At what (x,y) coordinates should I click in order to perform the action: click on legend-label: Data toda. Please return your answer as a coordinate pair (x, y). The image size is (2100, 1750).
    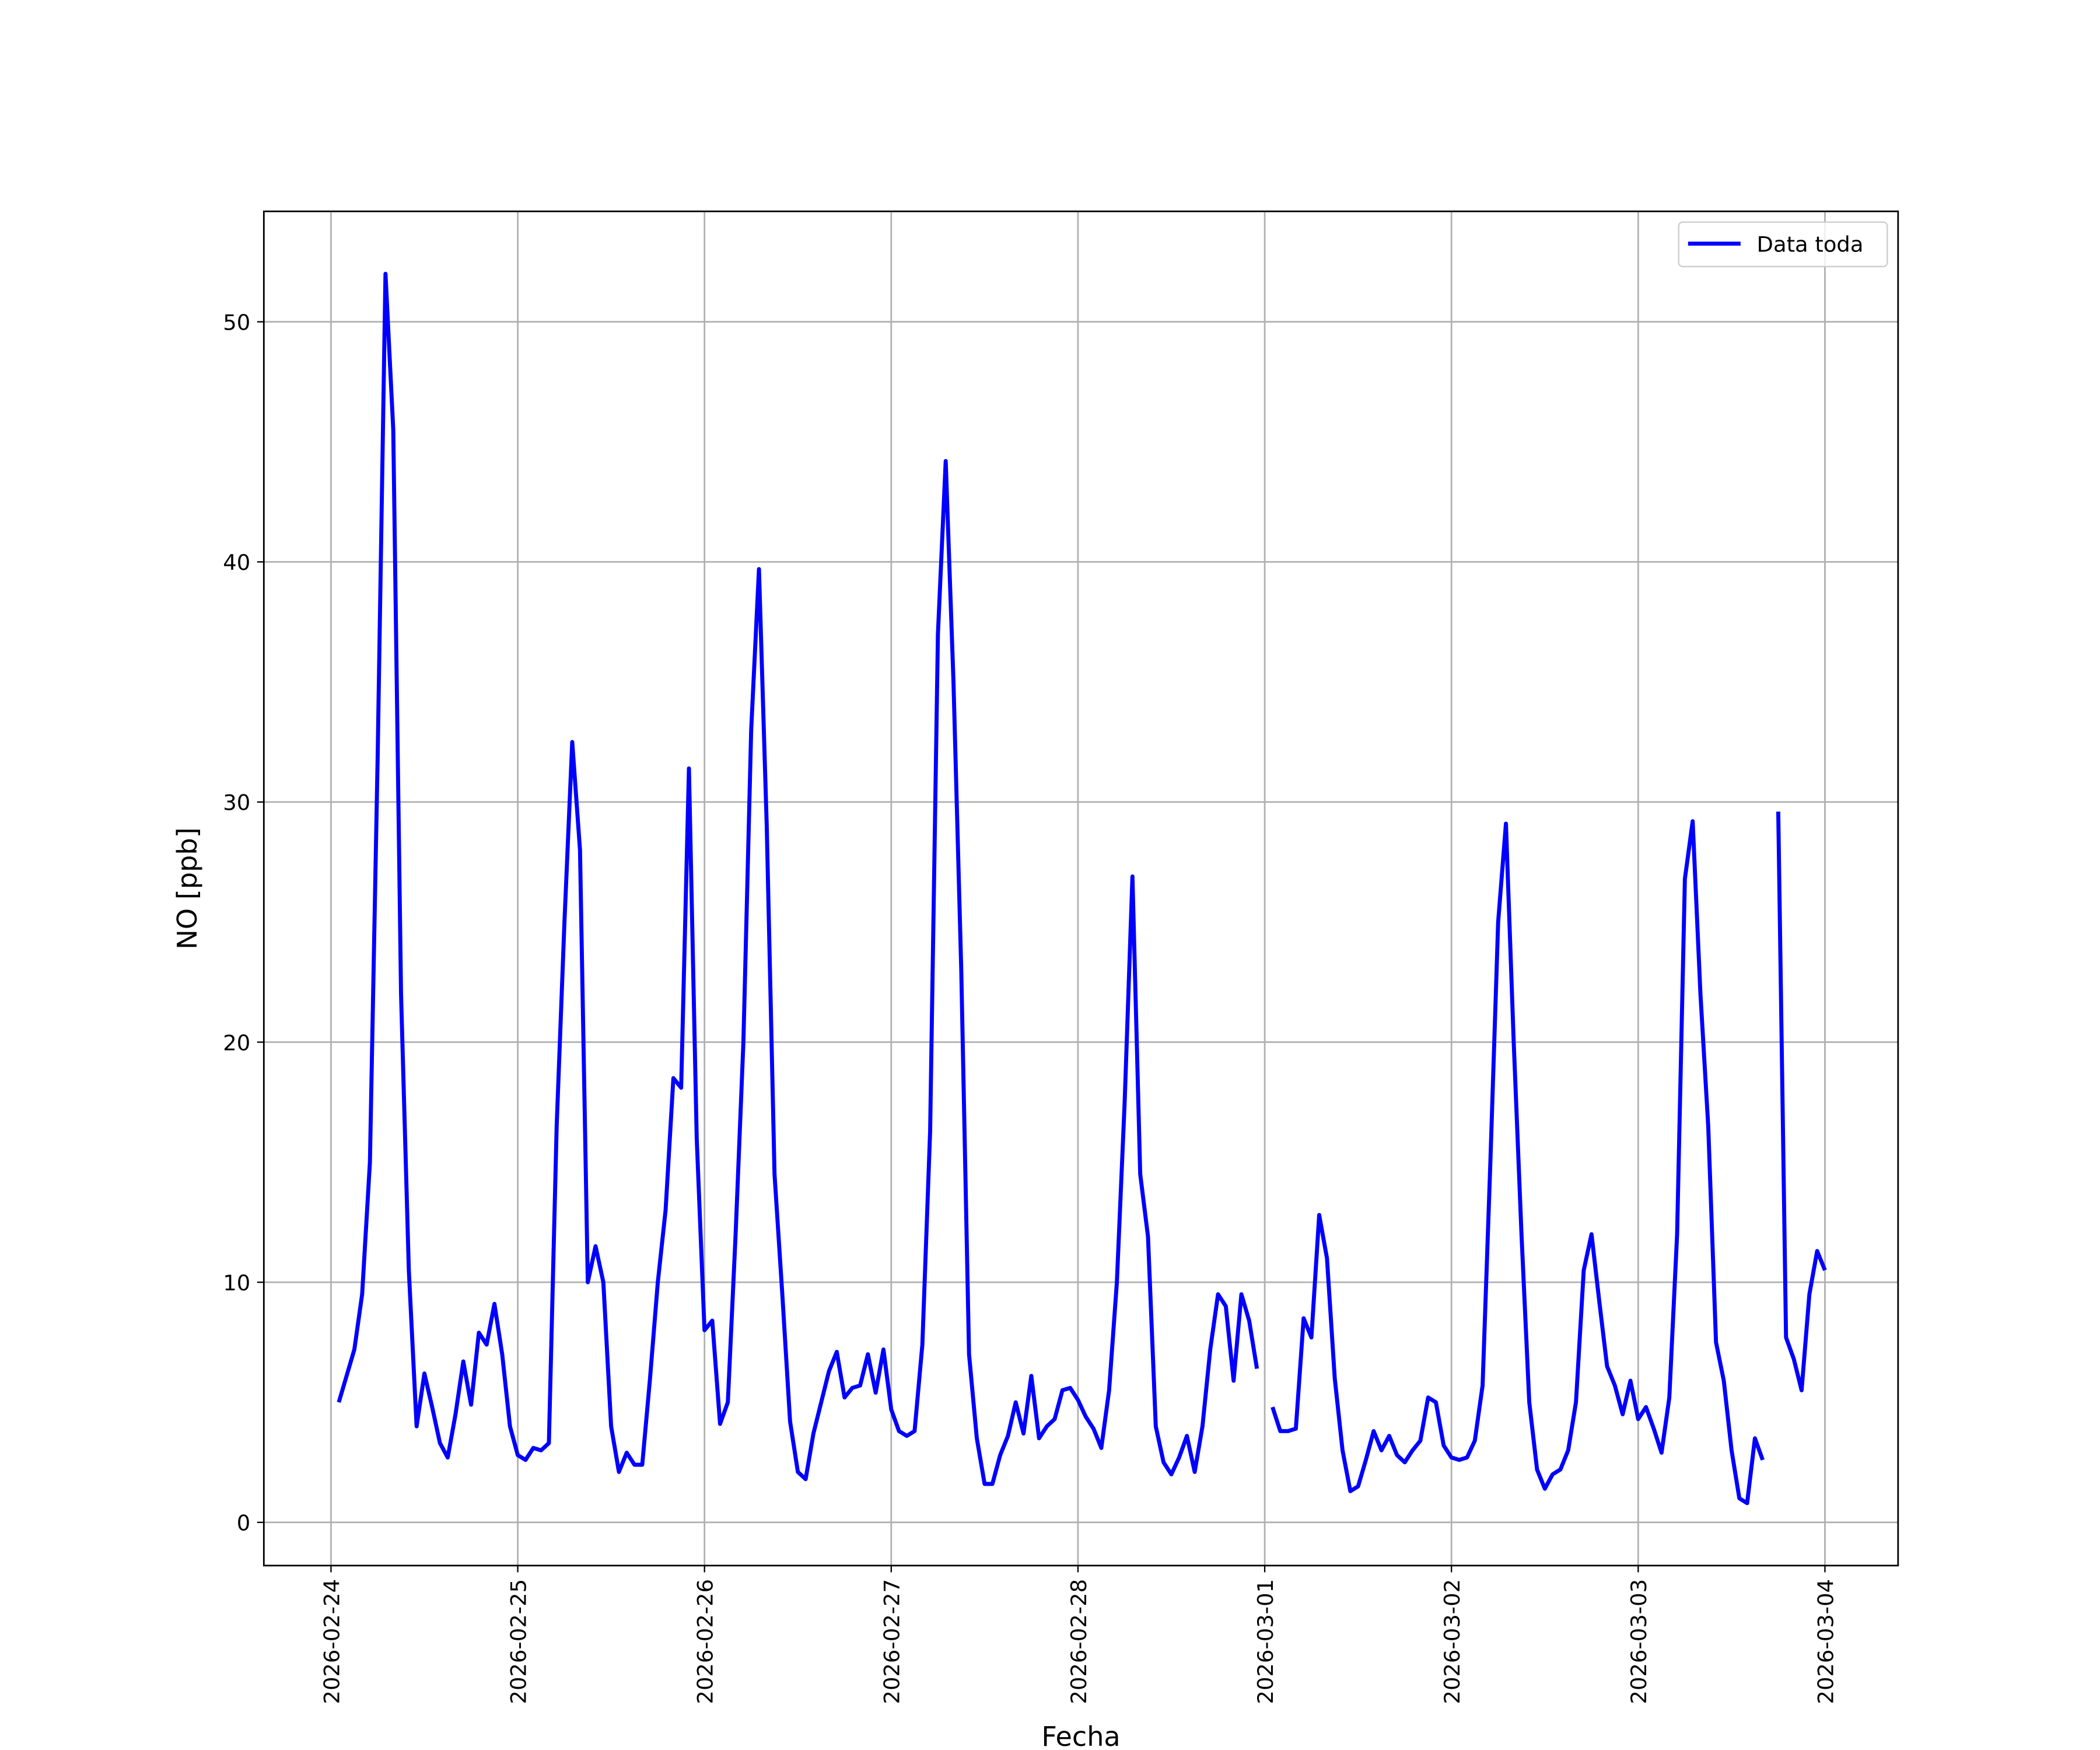
    Looking at the image, I should click on (1810, 244).